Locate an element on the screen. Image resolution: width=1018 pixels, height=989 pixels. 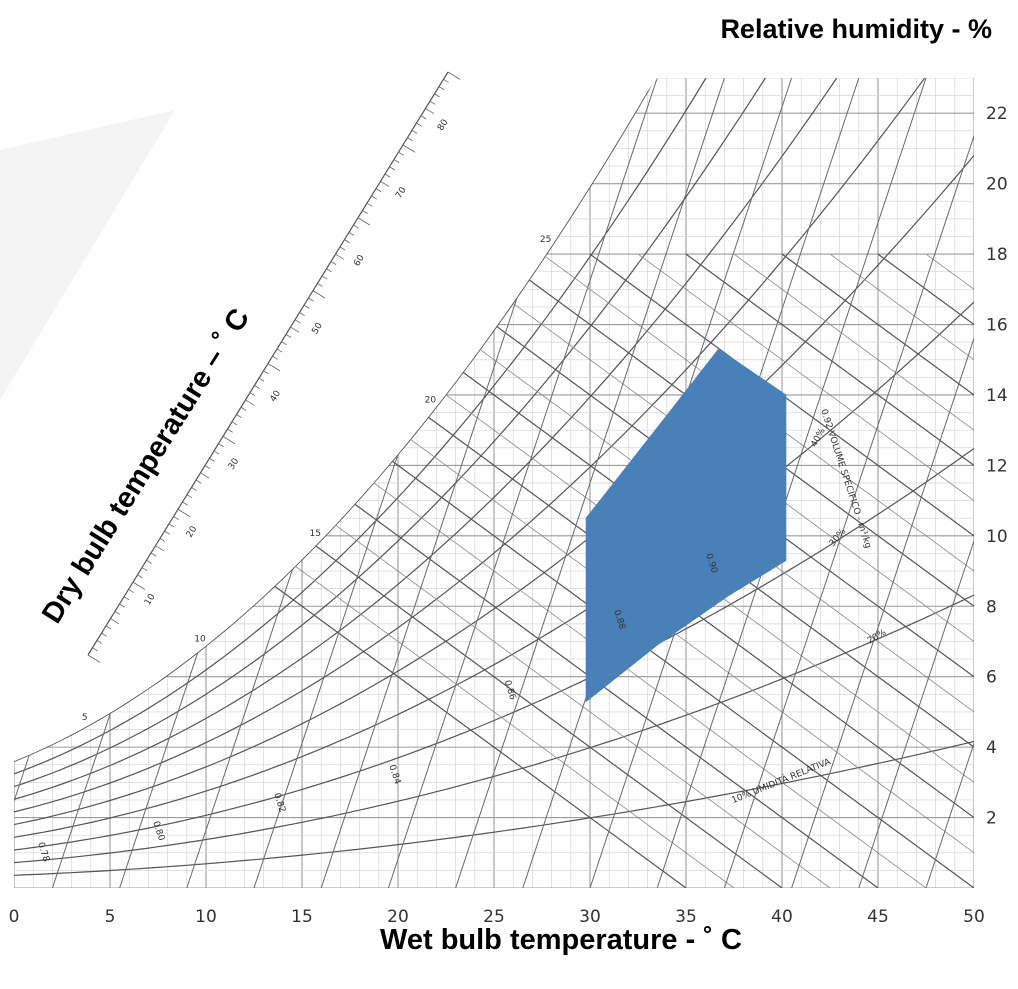
background-triangle is located at coordinates (87, 255).